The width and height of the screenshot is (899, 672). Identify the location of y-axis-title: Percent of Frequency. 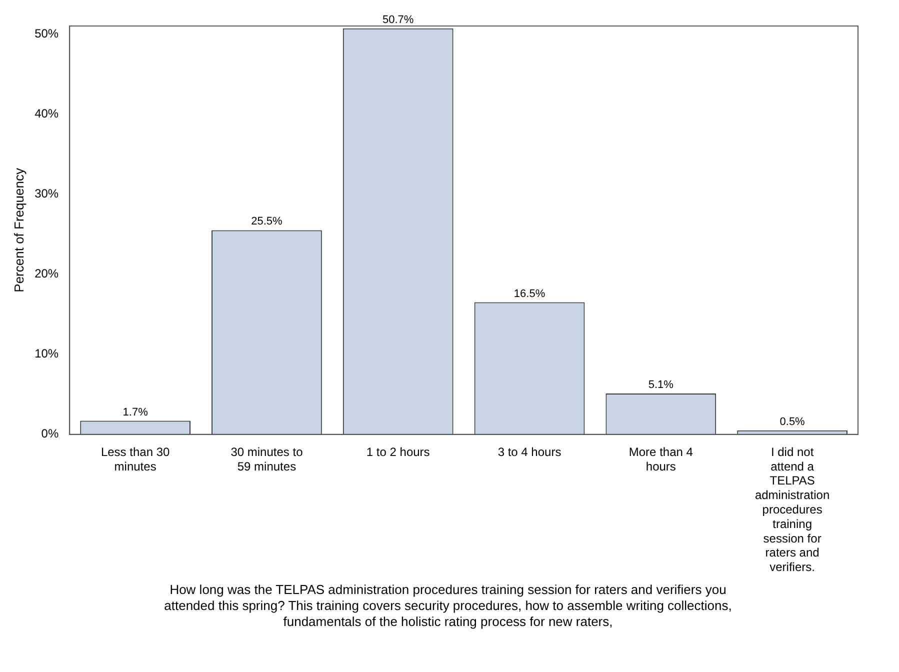
(18, 230).